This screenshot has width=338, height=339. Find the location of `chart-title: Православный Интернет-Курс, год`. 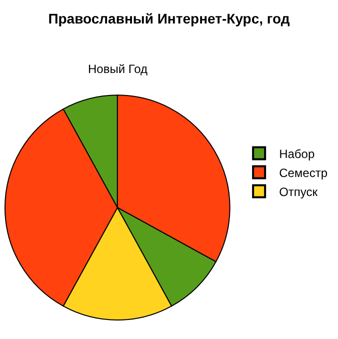

chart-title: Православный Интернет-Курс, год is located at coordinates (169, 18).